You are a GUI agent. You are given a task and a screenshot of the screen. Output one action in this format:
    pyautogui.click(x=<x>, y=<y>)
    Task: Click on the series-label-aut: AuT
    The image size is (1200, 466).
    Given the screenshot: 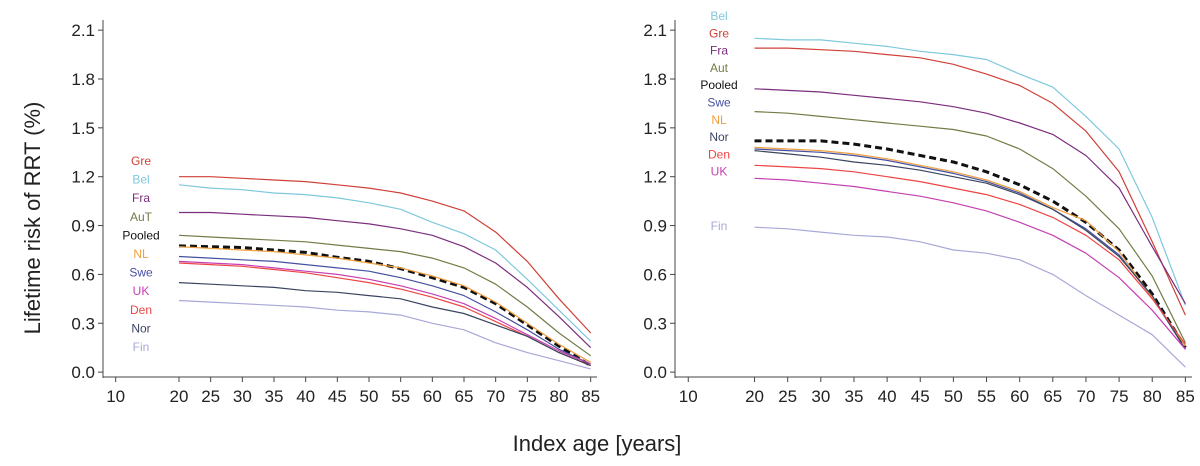 What is the action you would take?
    pyautogui.click(x=141, y=217)
    